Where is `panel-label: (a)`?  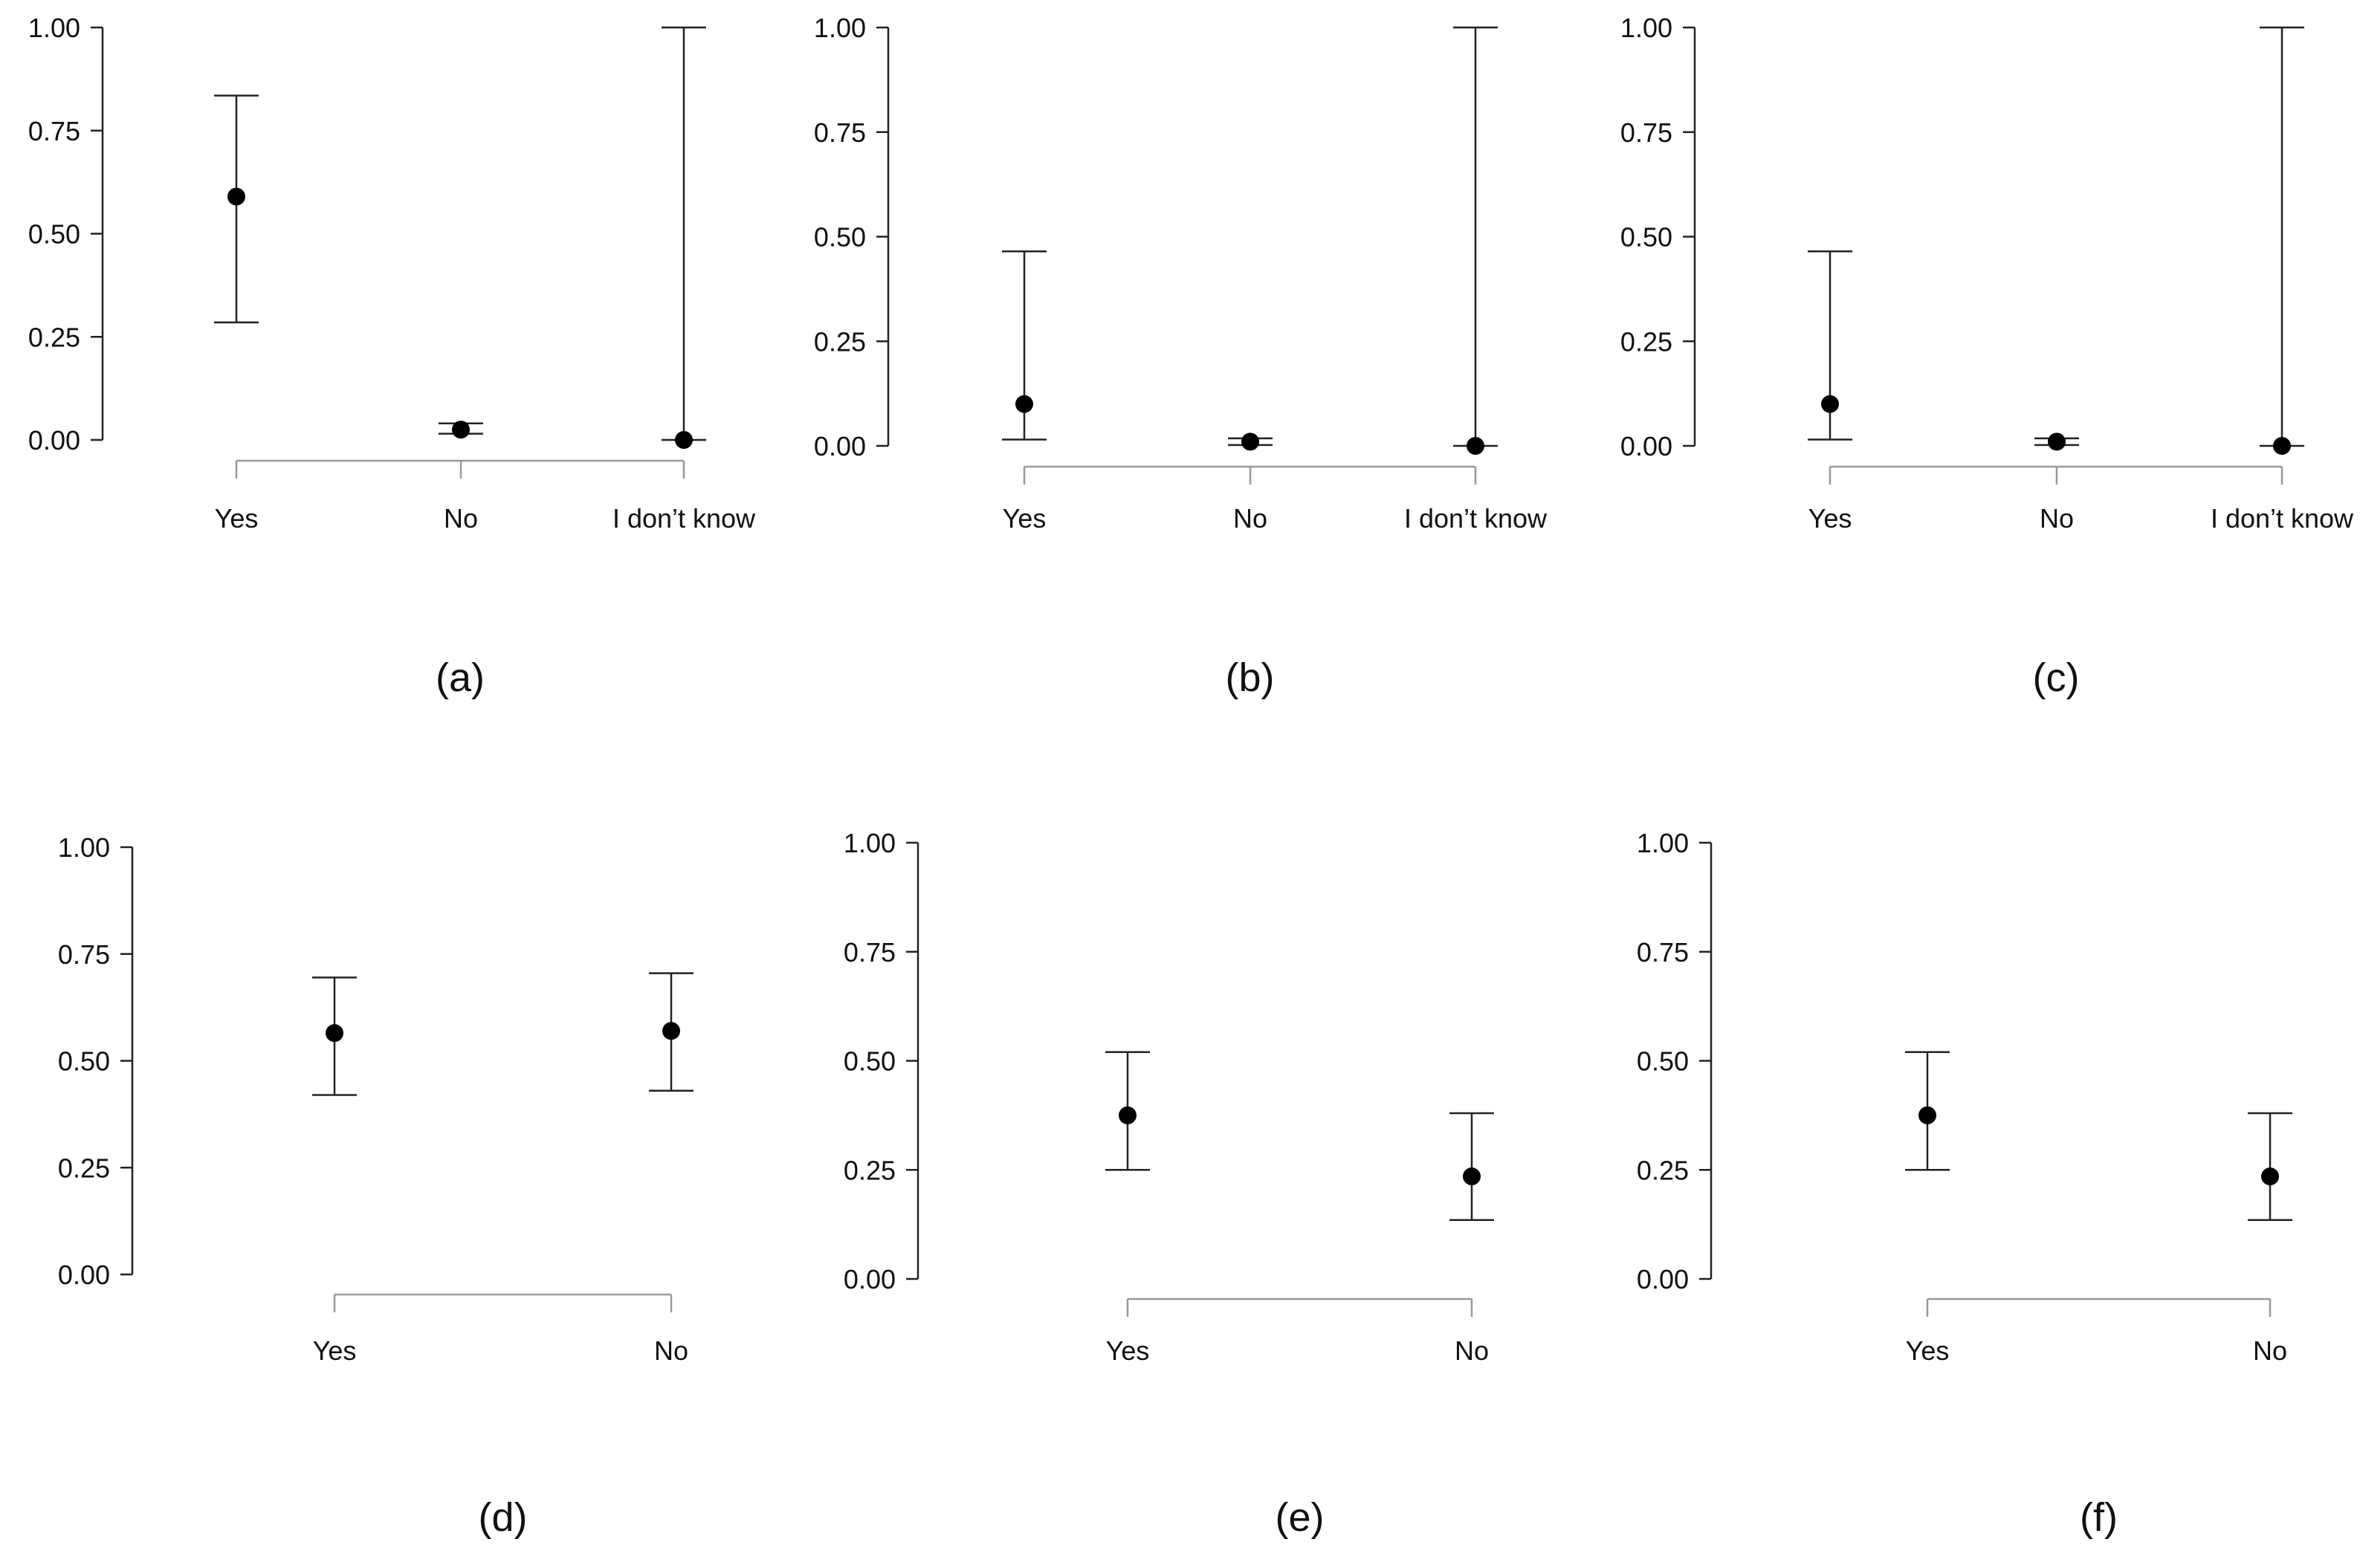
panel-label: (a) is located at coordinates (461, 677).